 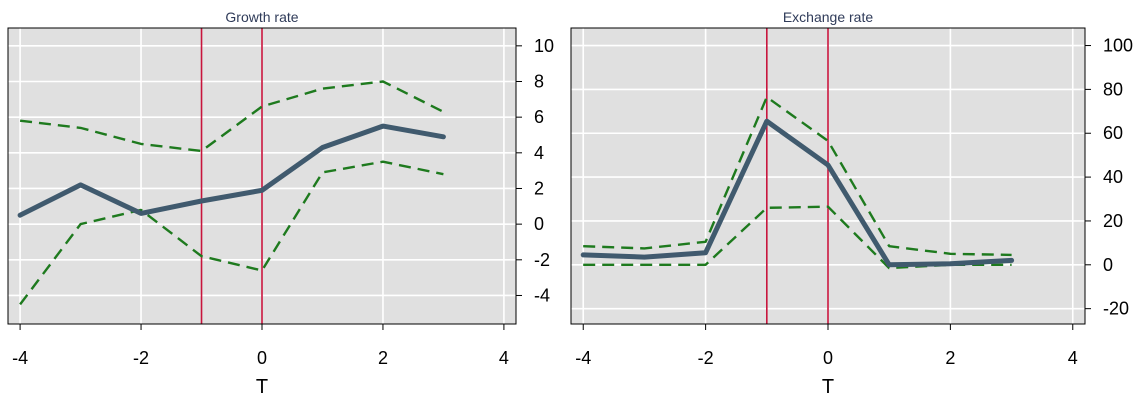 I want to click on growth-rate-y-tick-label: 2, so click(x=539, y=188).